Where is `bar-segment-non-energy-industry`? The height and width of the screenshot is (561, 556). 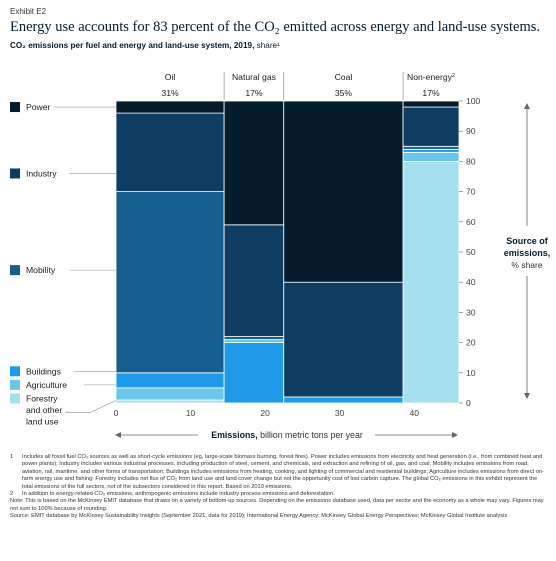 bar-segment-non-energy-industry is located at coordinates (431, 126).